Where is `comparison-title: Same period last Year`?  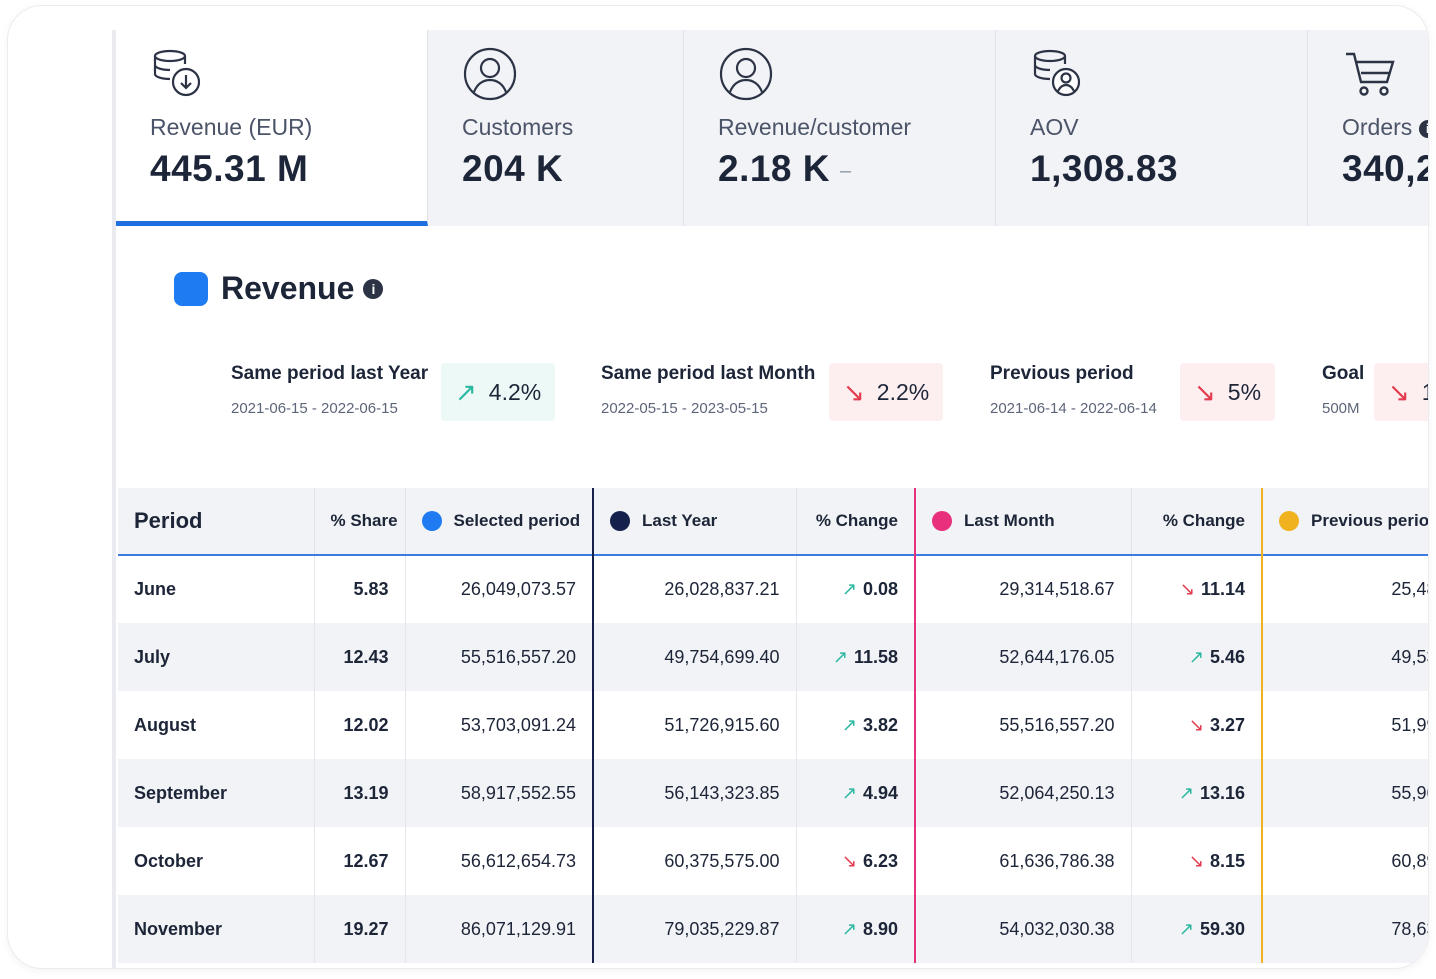
comparison-title: Same period last Year is located at coordinates (330, 373).